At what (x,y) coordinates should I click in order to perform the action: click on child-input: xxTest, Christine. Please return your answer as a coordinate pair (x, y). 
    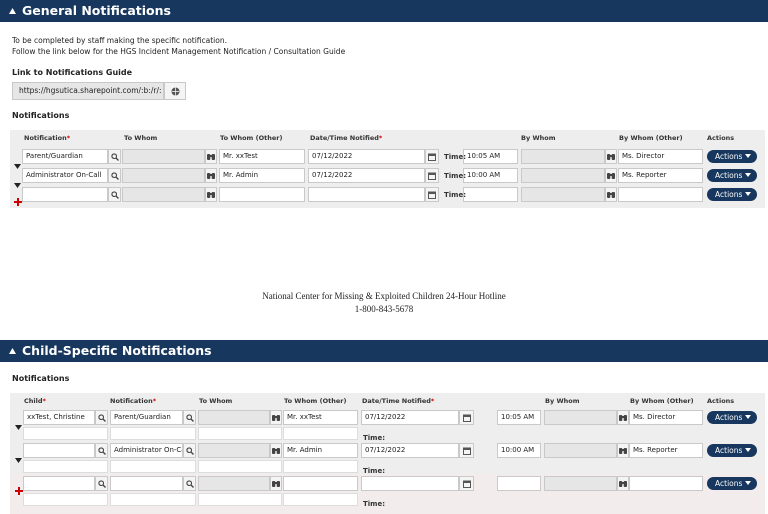
    Looking at the image, I should click on (59, 417).